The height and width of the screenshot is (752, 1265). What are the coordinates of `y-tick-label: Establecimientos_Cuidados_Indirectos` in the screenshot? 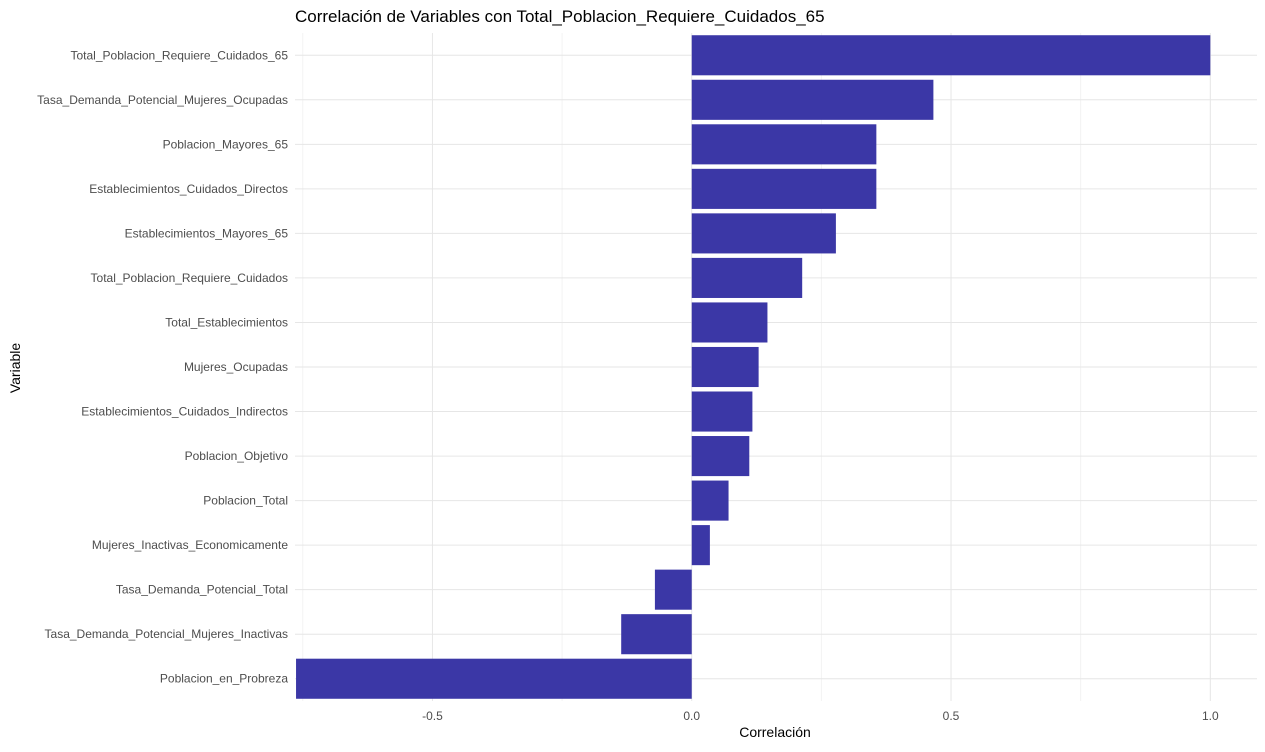 It's located at (184, 412).